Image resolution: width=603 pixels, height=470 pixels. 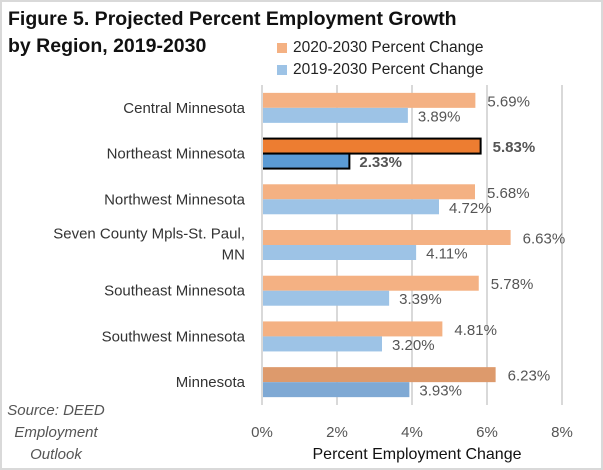 What do you see at coordinates (544, 239) in the screenshot?
I see `data-label: 6.63%` at bounding box center [544, 239].